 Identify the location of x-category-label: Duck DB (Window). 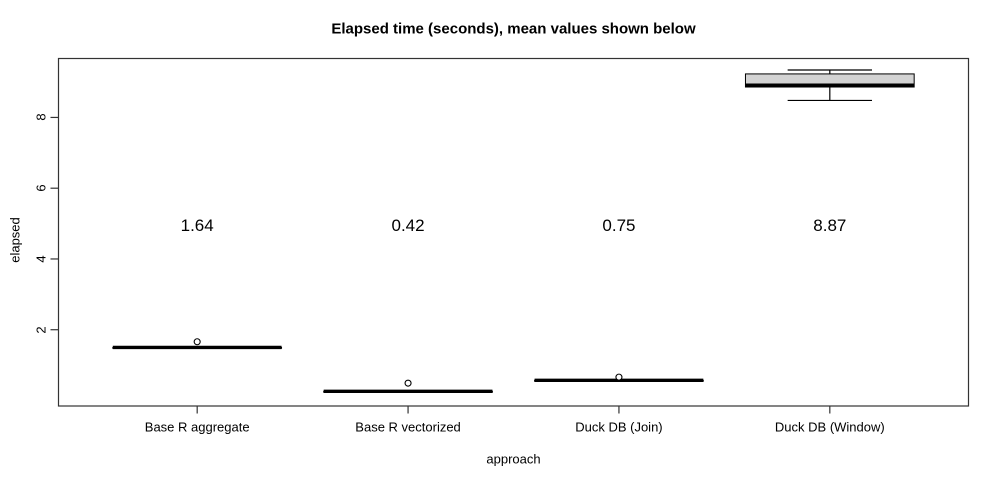
(829, 427).